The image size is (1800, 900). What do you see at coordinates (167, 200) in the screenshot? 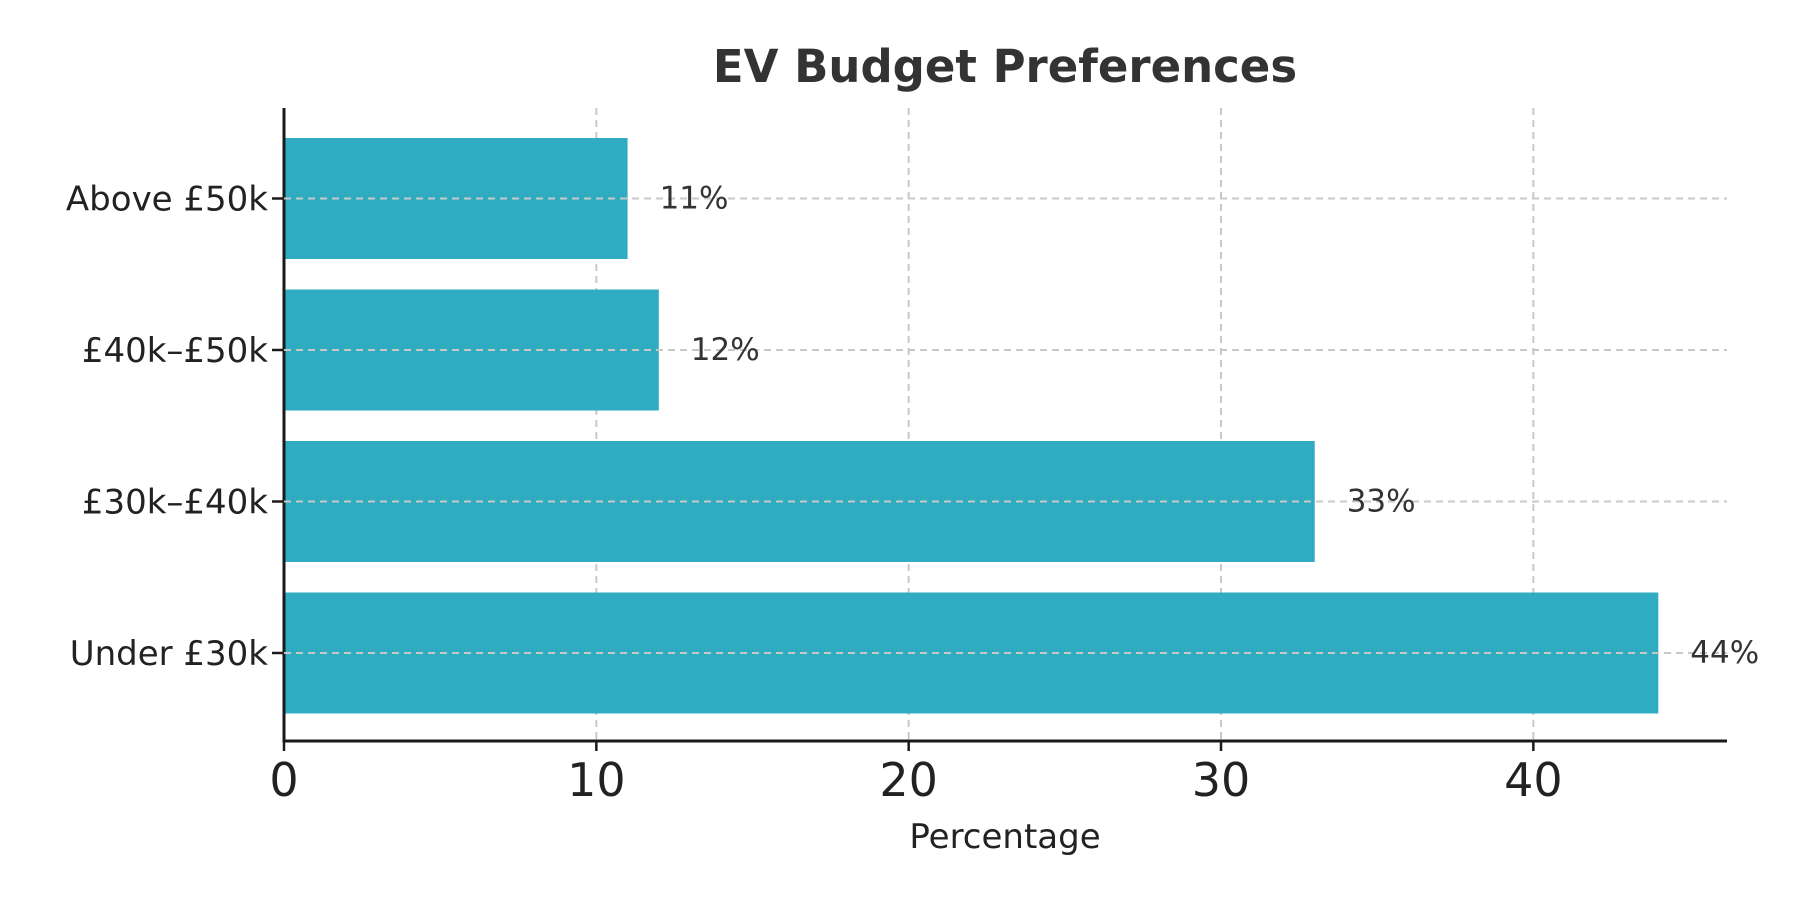
I see `y-tick-label: Above £50k` at bounding box center [167, 200].